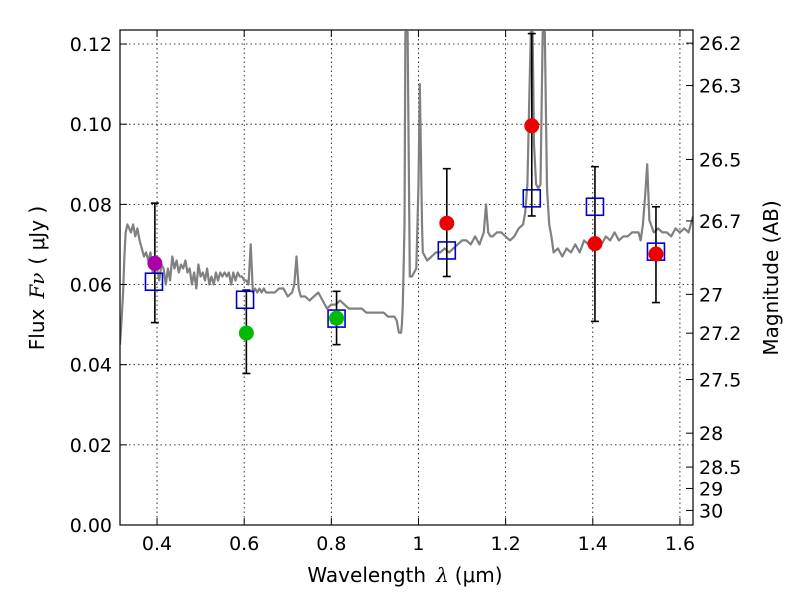 The image size is (800, 600). What do you see at coordinates (91, 286) in the screenshot?
I see `y-tick-label: 0.06` at bounding box center [91, 286].